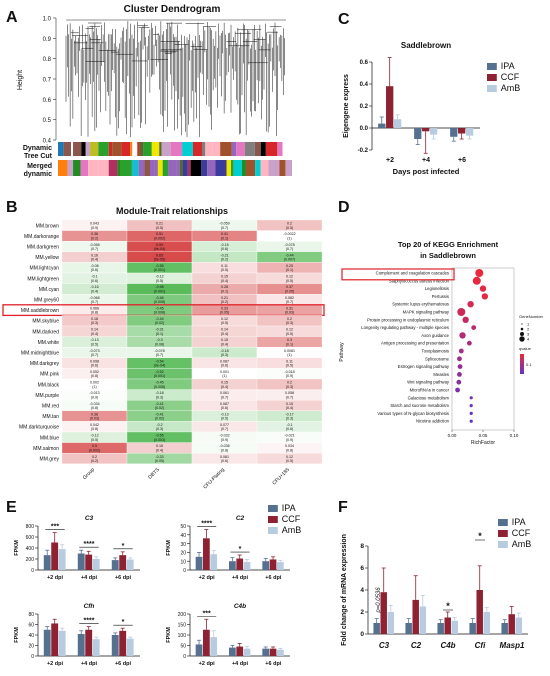  Describe the element at coordinates (435, 351) in the screenshot. I see `pathway-label: Toxoplasmosis` at that location.